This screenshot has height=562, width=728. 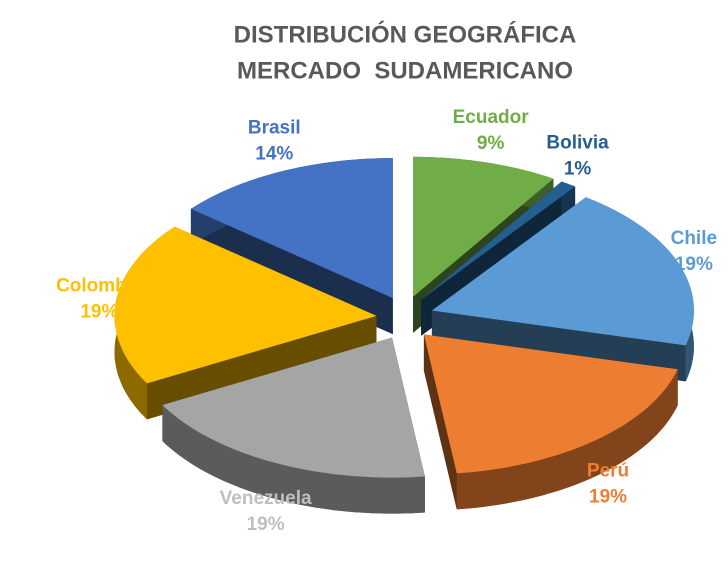 I want to click on slice-value-label: 1%, so click(x=578, y=169).